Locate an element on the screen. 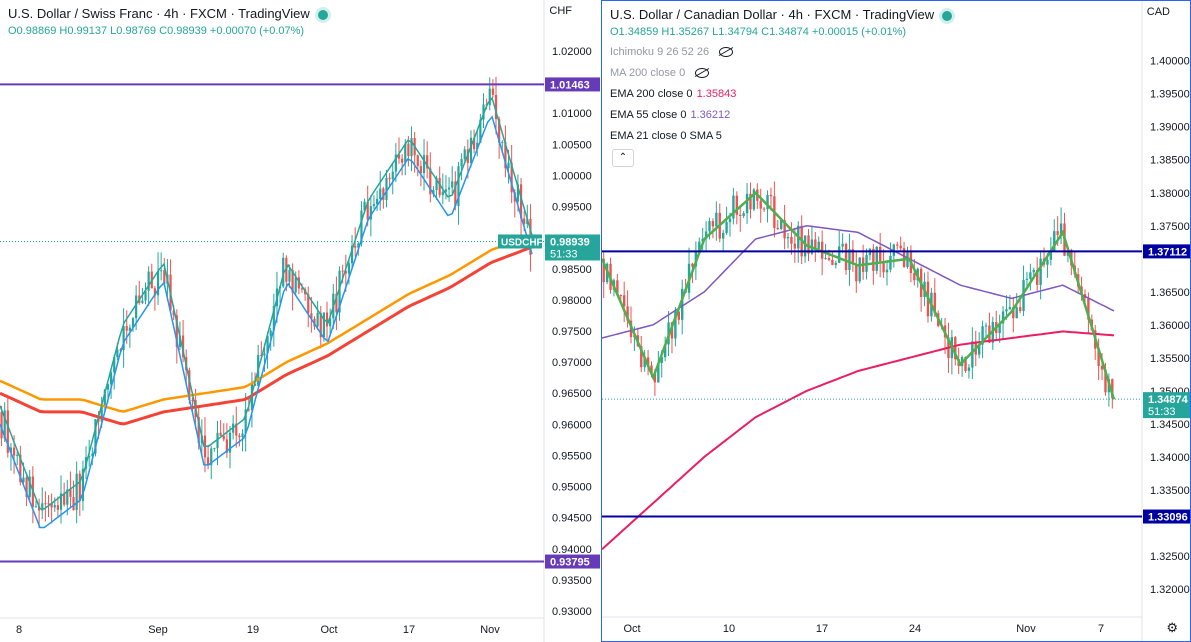  price-tick-label: 1.32000 is located at coordinates (1170, 590).